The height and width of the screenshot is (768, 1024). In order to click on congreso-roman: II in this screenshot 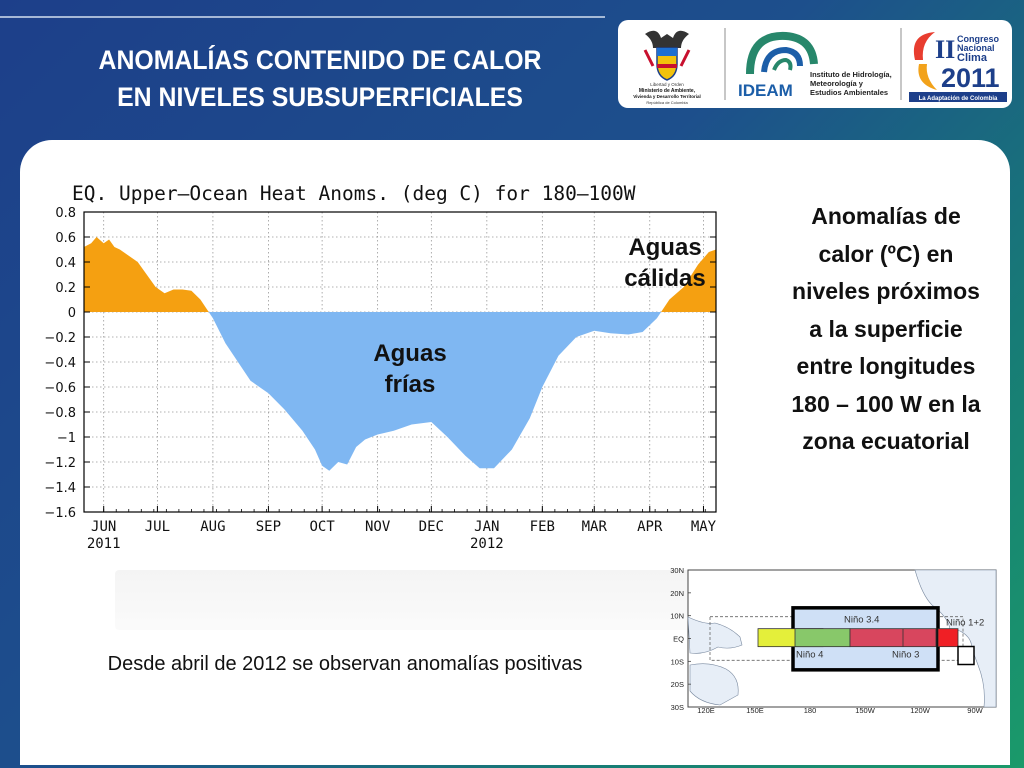, I will do `click(945, 49)`.